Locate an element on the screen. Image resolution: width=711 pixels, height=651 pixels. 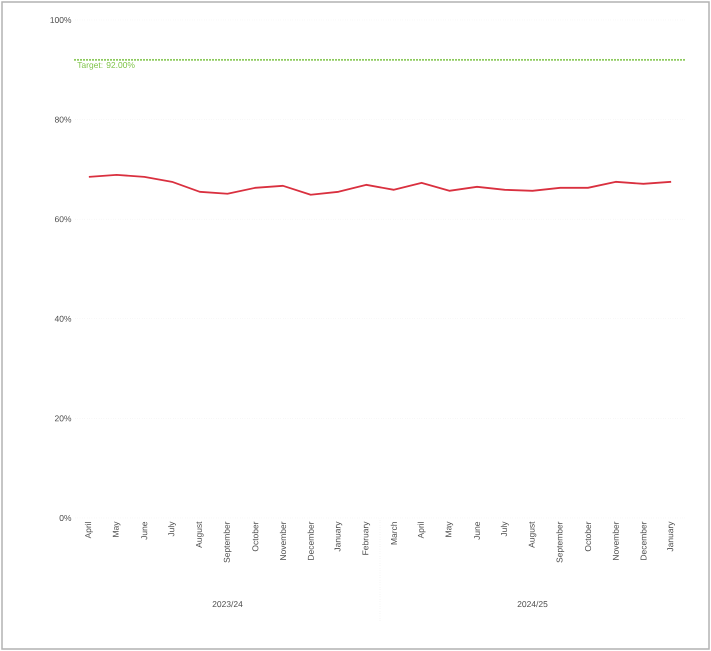
y-tick-label: 20% is located at coordinates (63, 418).